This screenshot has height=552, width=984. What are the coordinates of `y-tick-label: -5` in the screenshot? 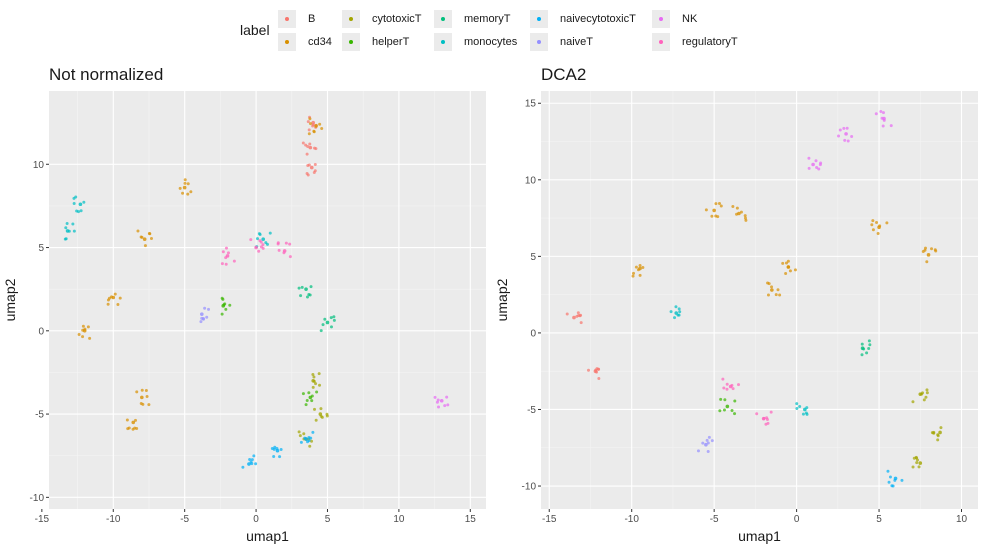 It's located at (531, 410).